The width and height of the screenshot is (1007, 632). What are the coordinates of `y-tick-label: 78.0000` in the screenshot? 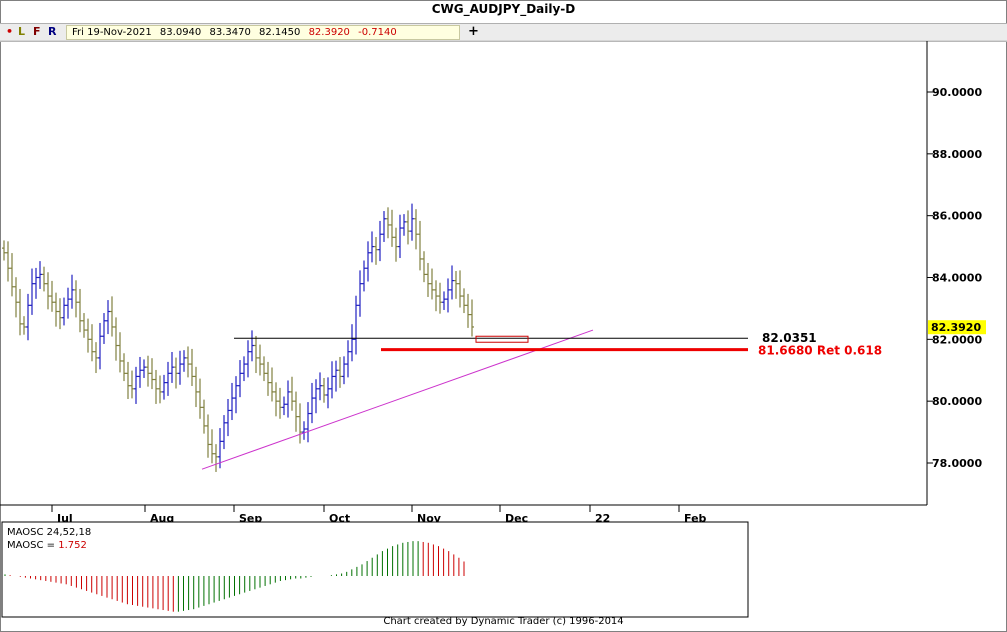 It's located at (957, 463).